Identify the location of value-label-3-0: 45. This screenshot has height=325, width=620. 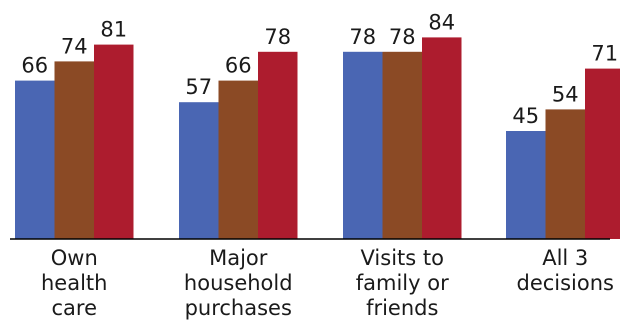
(525, 116).